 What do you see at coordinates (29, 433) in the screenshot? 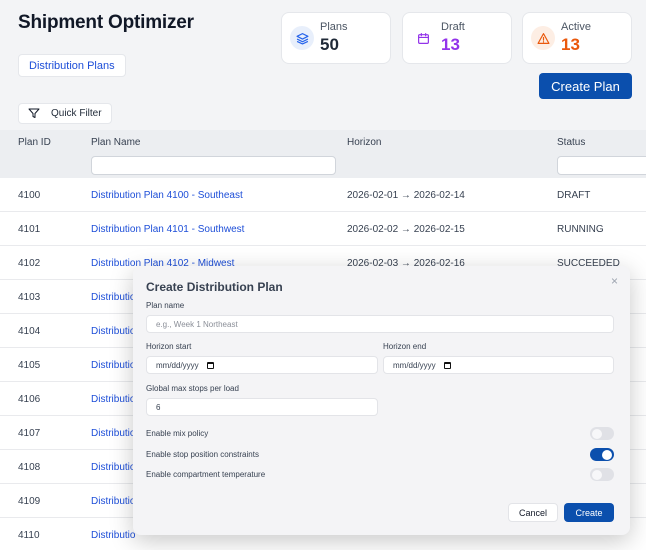
I see `plan-id-cell: 4107` at bounding box center [29, 433].